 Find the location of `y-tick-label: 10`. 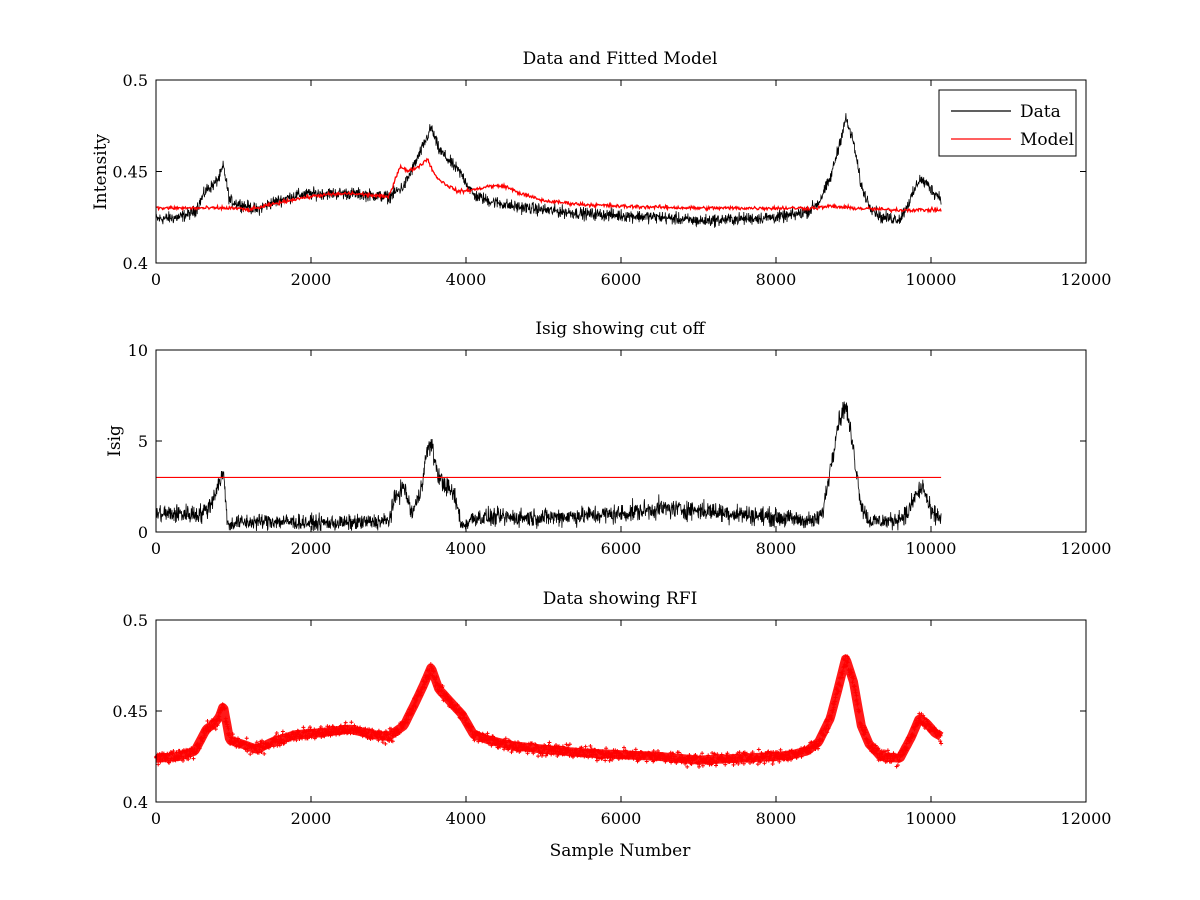

y-tick-label: 10 is located at coordinates (138, 350).